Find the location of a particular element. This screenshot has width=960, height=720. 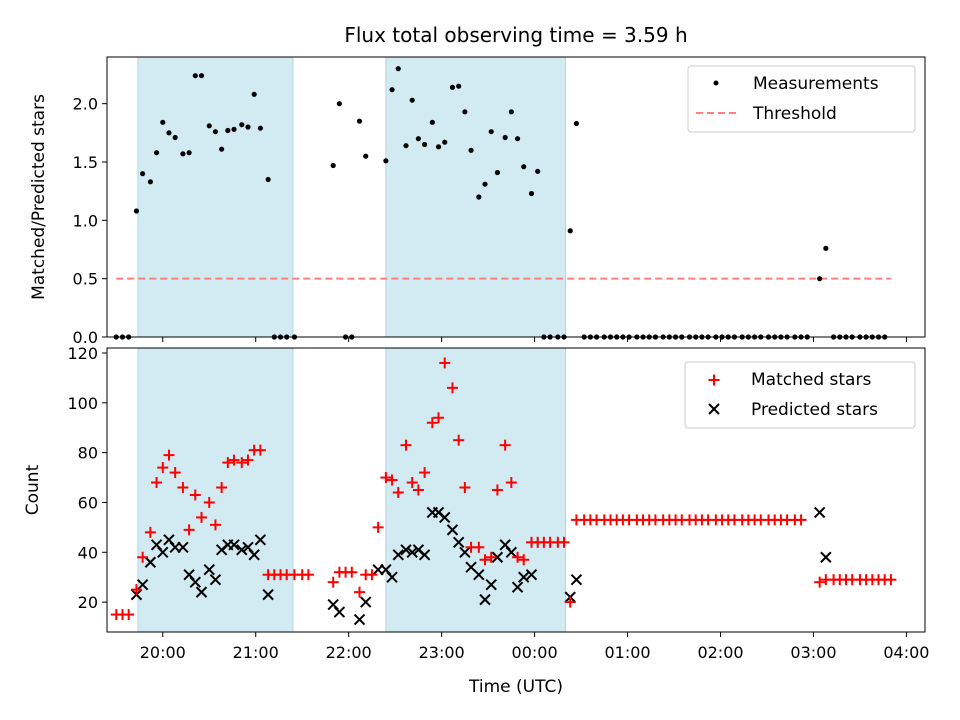

ratio-legend-box is located at coordinates (801, 99).